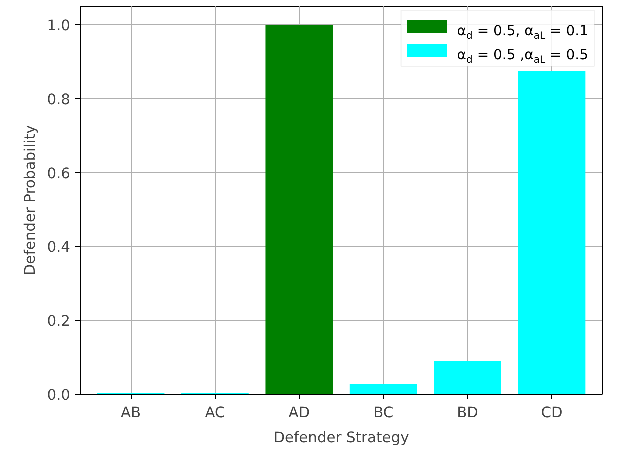 The height and width of the screenshot is (459, 633). Describe the element at coordinates (59, 321) in the screenshot. I see `y-tick-label: 0.2` at that location.